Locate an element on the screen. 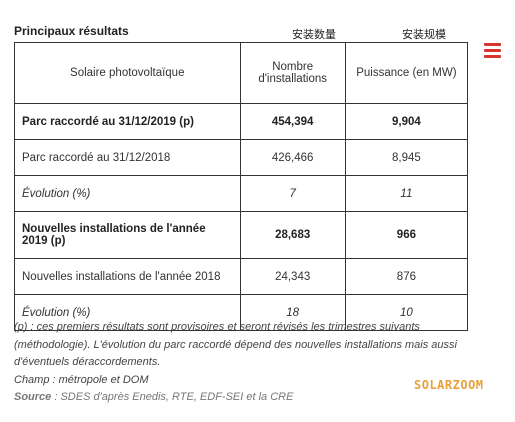  row-power: 9,904 is located at coordinates (406, 121).